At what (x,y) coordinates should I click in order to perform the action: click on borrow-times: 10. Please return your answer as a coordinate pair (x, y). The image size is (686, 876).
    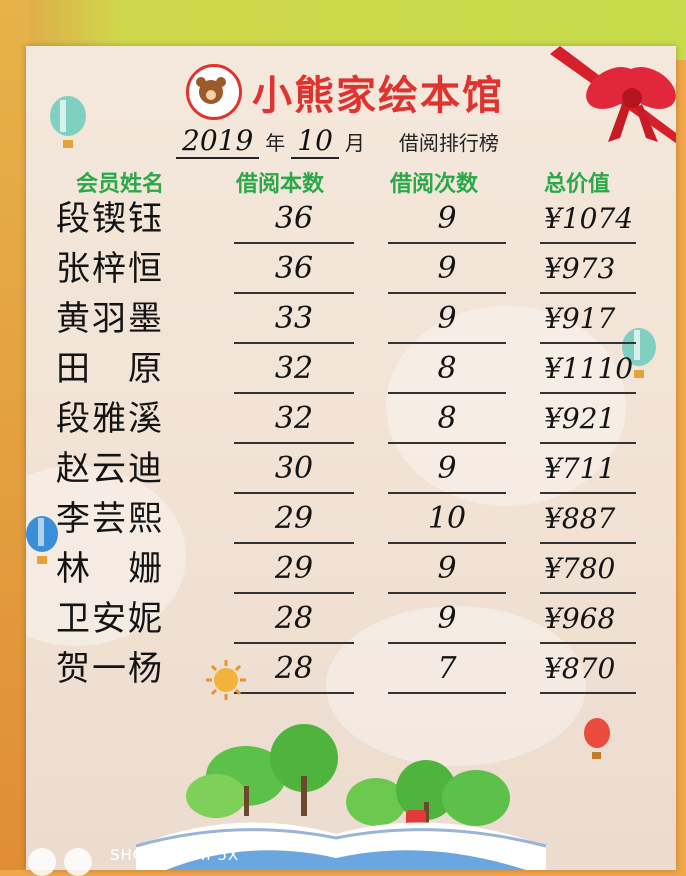
    Looking at the image, I should click on (447, 520).